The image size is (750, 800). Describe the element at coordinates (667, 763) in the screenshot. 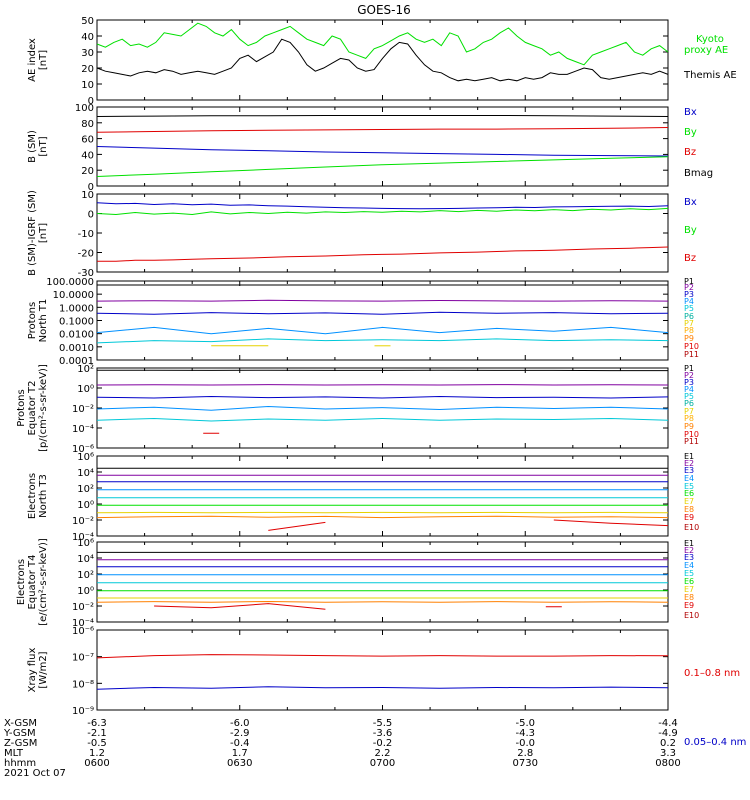

I see `xaxis-hhmm: 0800` at that location.